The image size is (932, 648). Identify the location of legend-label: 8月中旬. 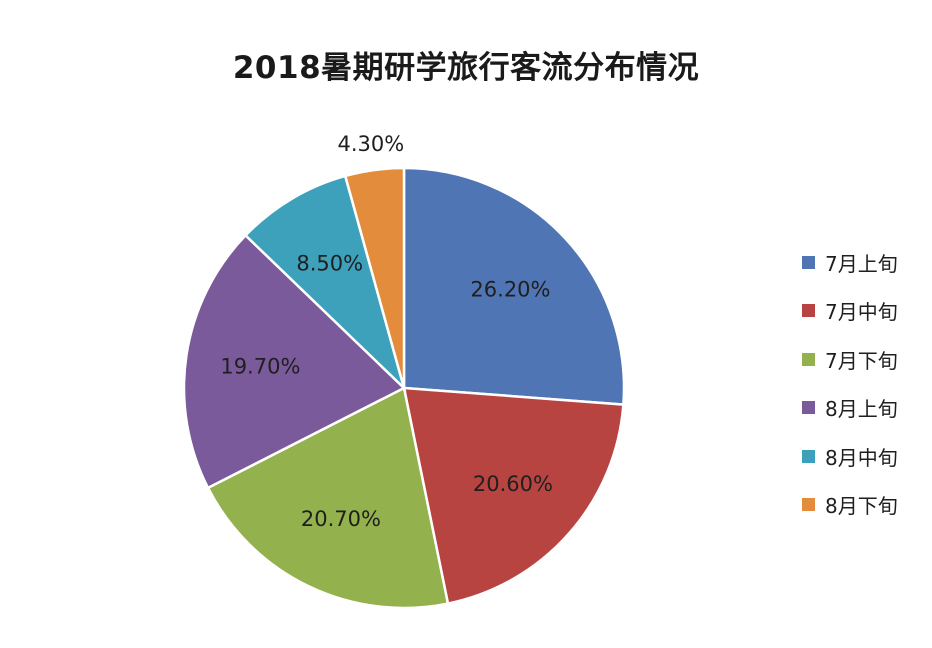
(861, 457).